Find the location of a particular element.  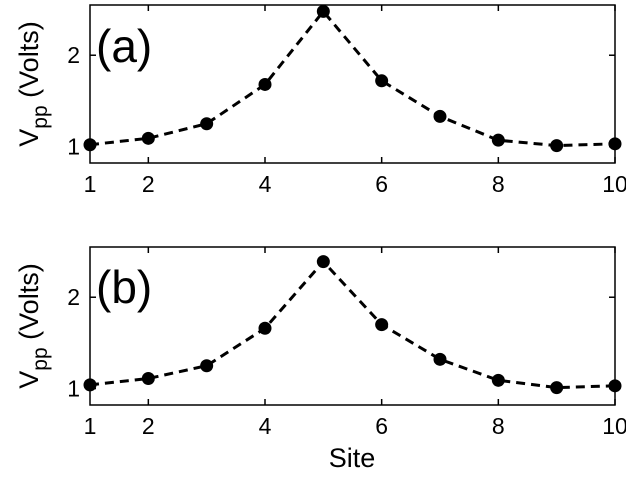

x-axis-label: Site is located at coordinates (352, 458).